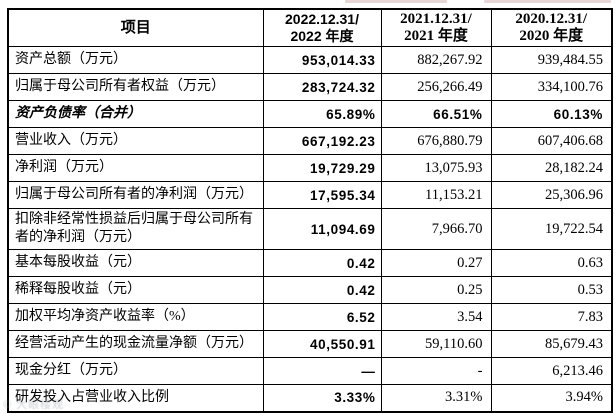 This screenshot has height=414, width=615. What do you see at coordinates (551, 19) in the screenshot?
I see `header-2020-line1: 2020.12.31/` at bounding box center [551, 19].